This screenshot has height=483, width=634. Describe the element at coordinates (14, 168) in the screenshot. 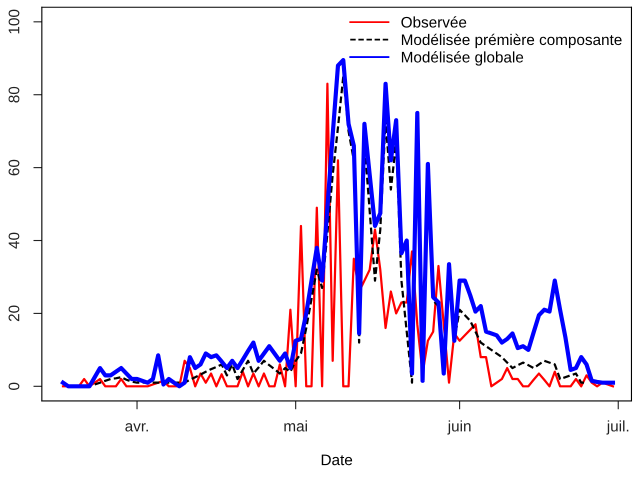

I see `y-tick-label: 60` at that location.